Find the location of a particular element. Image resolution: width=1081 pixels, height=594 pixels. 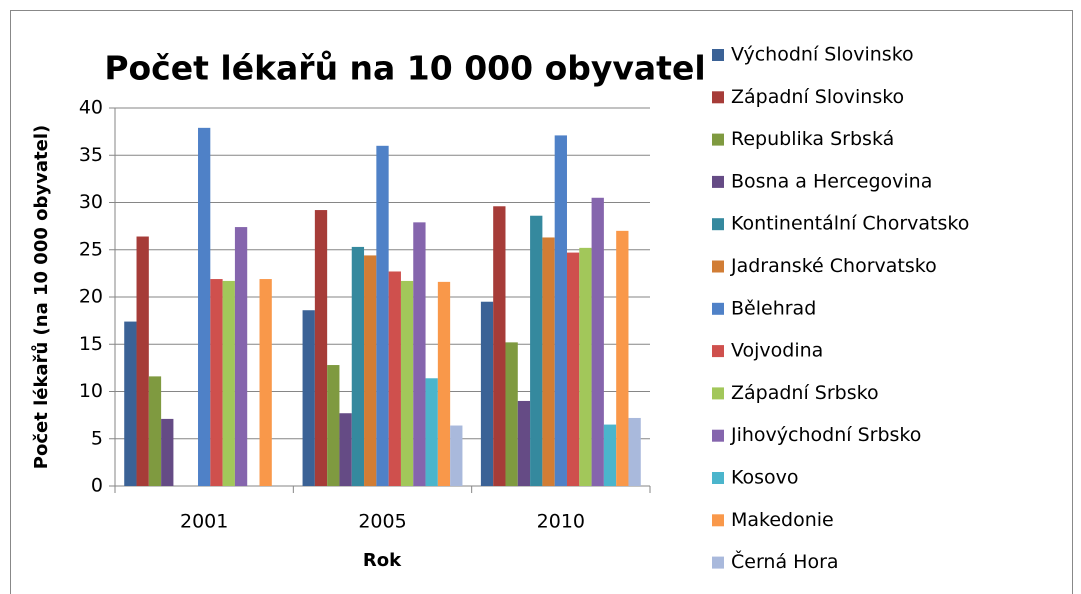

y-tick-label: 30 is located at coordinates (91, 202).